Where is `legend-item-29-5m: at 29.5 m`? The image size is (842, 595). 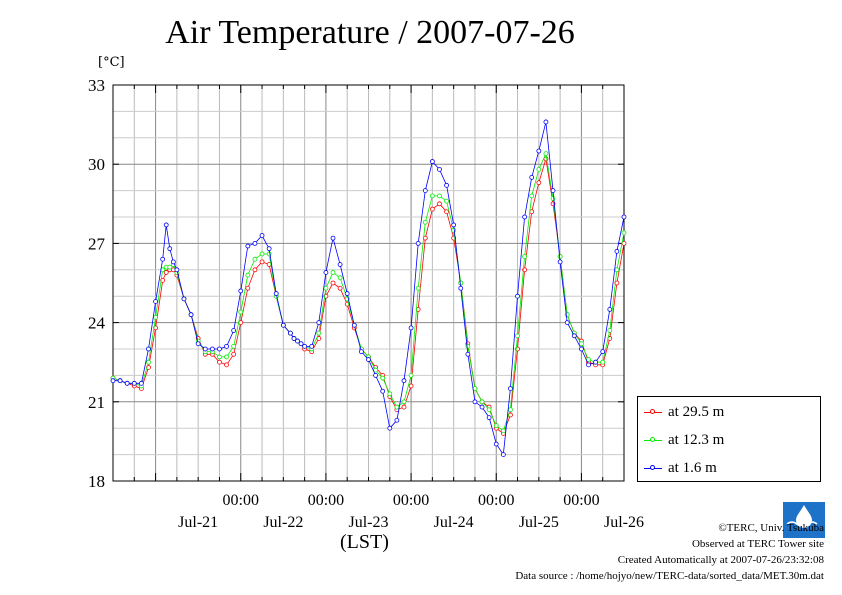
legend-item-29-5m: at 29.5 m is located at coordinates (684, 412).